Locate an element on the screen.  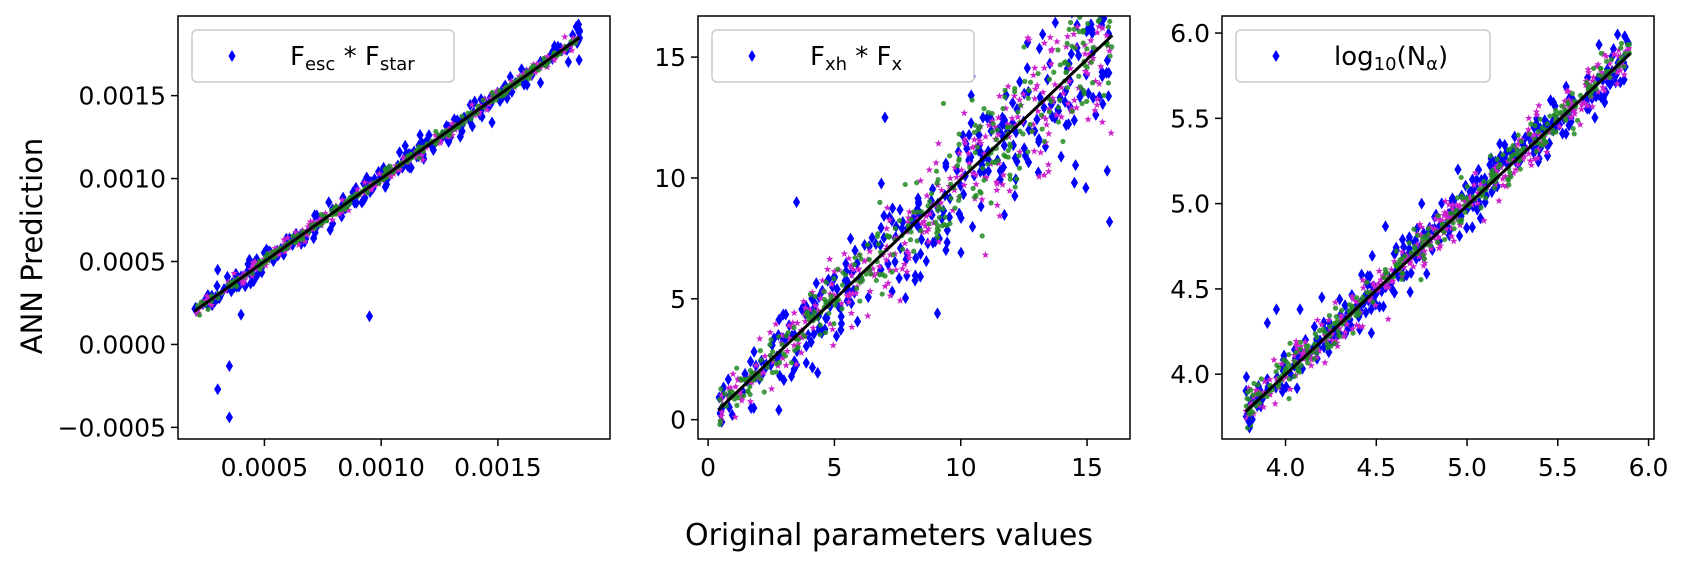
y-tick-label: 4.0 is located at coordinates (1190, 374).